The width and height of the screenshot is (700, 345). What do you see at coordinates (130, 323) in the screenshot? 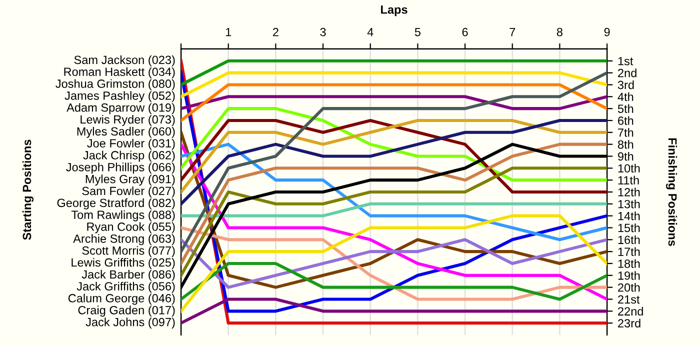
I see `series-label: Jack Johns (097)` at bounding box center [130, 323].